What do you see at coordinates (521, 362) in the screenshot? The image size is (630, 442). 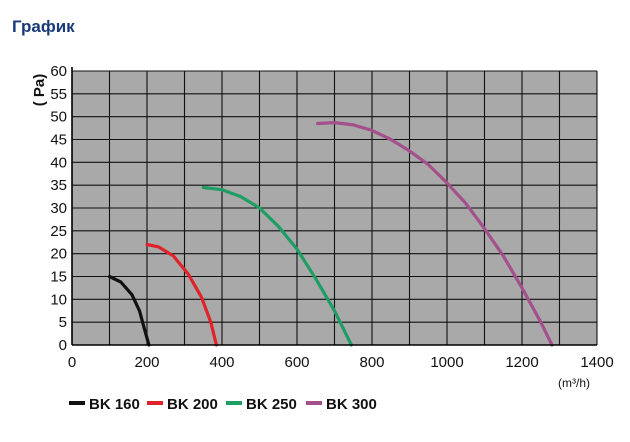 I see `x-tick-label: 1200` at bounding box center [521, 362].